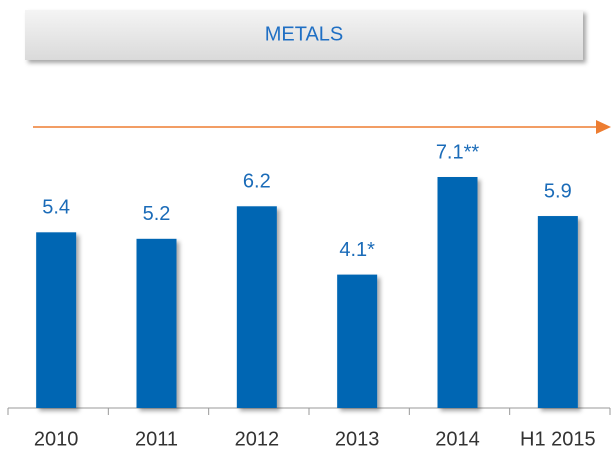 Image resolution: width=612 pixels, height=453 pixels. I want to click on x-tick-label: 2010, so click(56, 439).